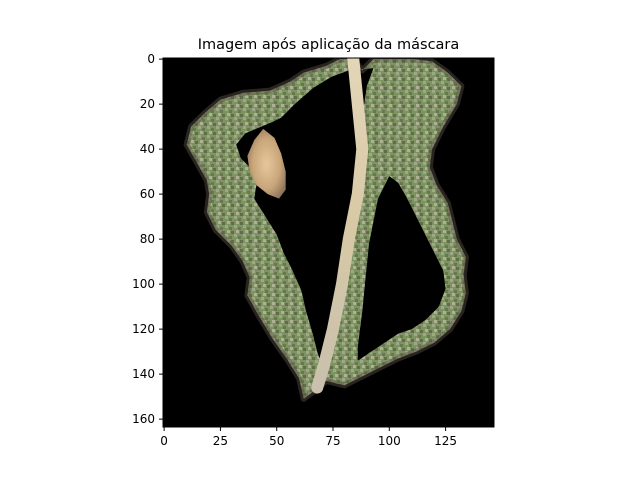  I want to click on chart-title: Imagem após aplicação da máscara, so click(329, 45).